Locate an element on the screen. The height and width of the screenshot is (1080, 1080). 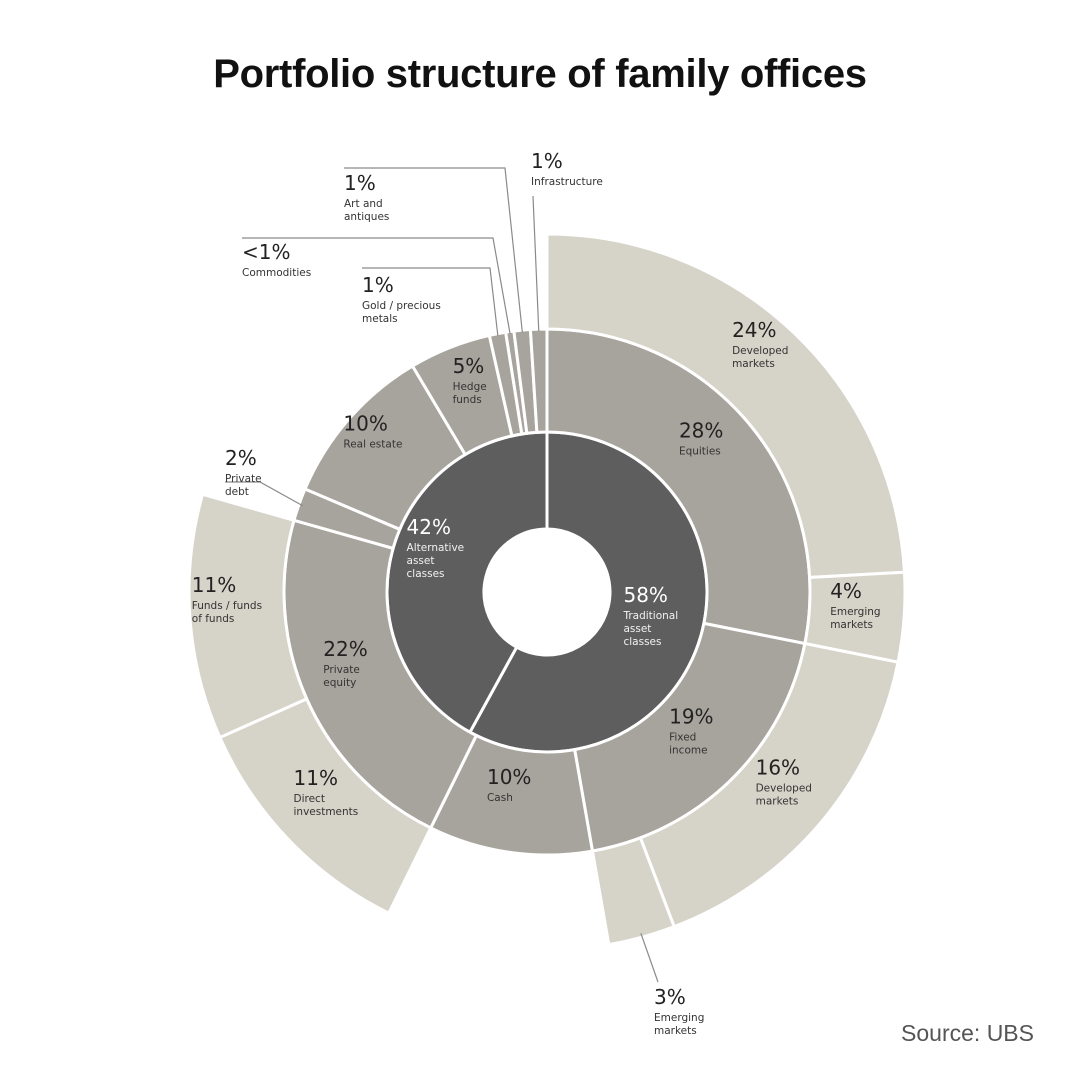
outer-developed-markets-0-label: markets is located at coordinates (753, 364).